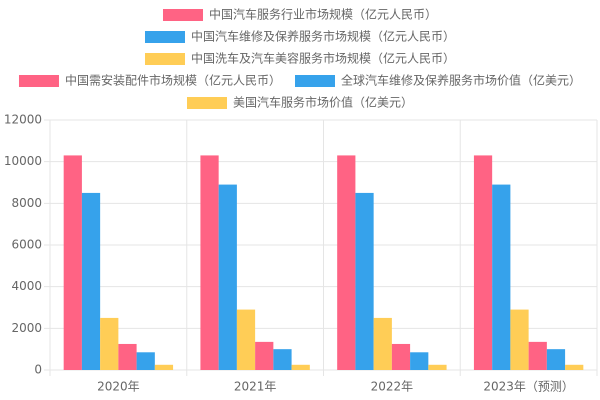  What do you see at coordinates (323, 102) in the screenshot?
I see `legend-label: 美国汽车服务市场价值（亿美元）` at bounding box center [323, 102].